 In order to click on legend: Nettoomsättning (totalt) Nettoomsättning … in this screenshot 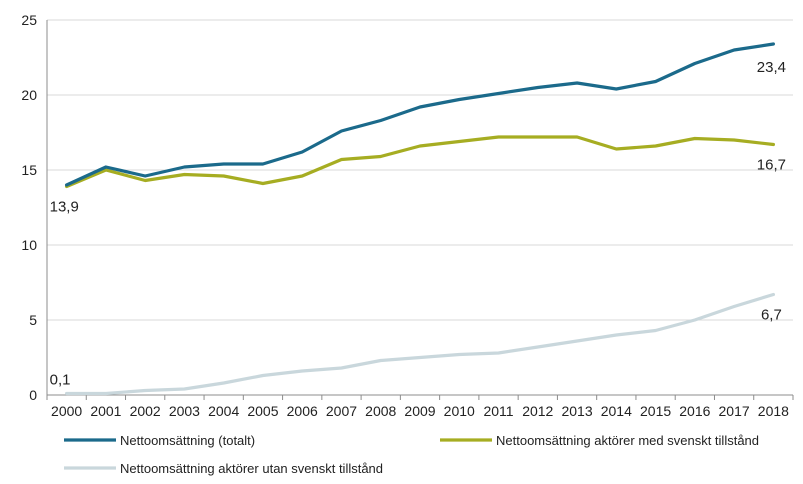, I will do `click(411, 454)`.